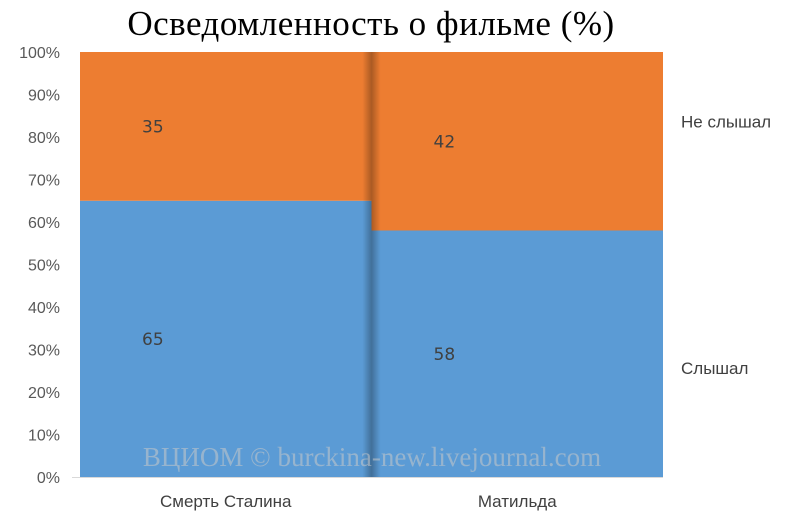  What do you see at coordinates (44, 138) in the screenshot?
I see `y-tick-label: 80%` at bounding box center [44, 138].